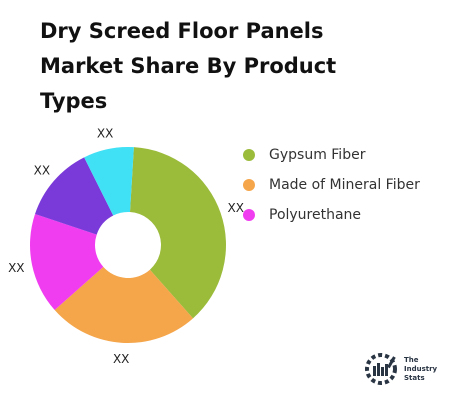  Describe the element at coordinates (414, 377) in the screenshot. I see `logo-line-3: Stats` at that location.